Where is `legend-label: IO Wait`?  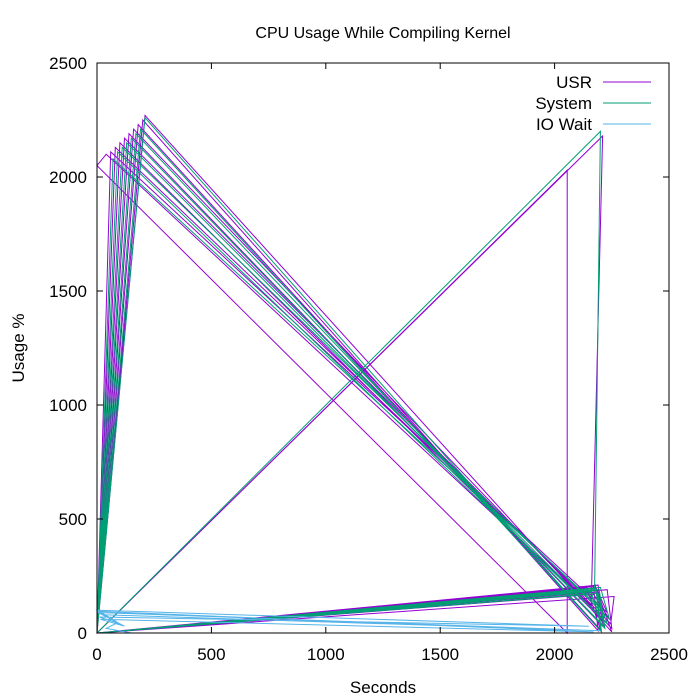 legend-label: IO Wait is located at coordinates (564, 124).